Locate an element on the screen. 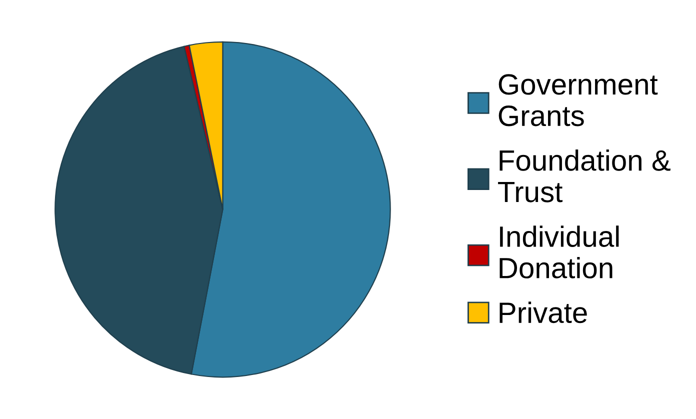  legend-label: Government Grants is located at coordinates (578, 100).